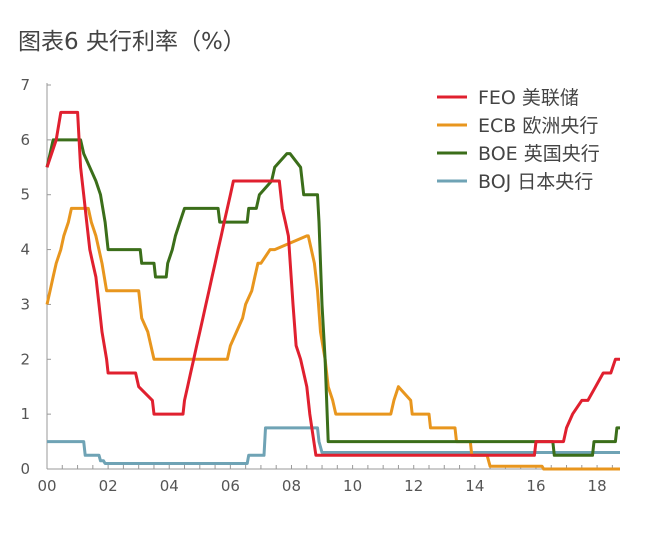 Image resolution: width=649 pixels, height=539 pixels. I want to click on x-tick-label: 02, so click(108, 486).